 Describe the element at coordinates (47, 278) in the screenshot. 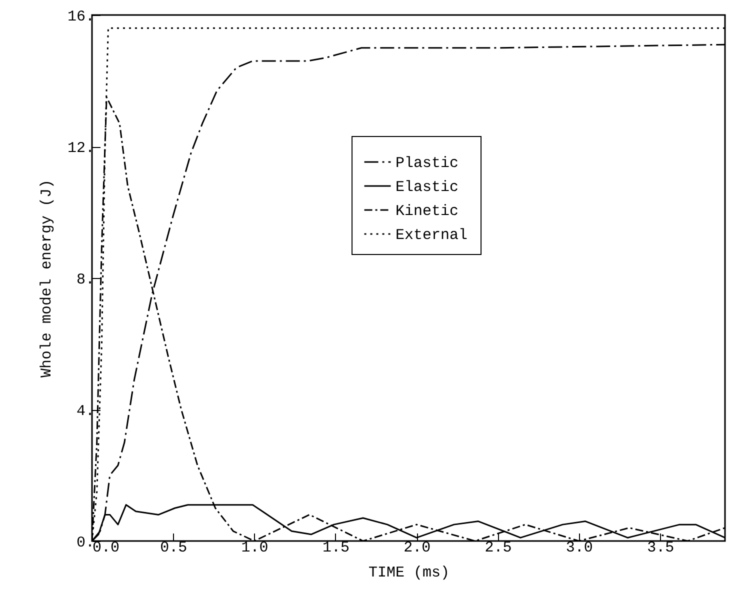

I see `y-axis-title: Whole model energy (J)` at that location.